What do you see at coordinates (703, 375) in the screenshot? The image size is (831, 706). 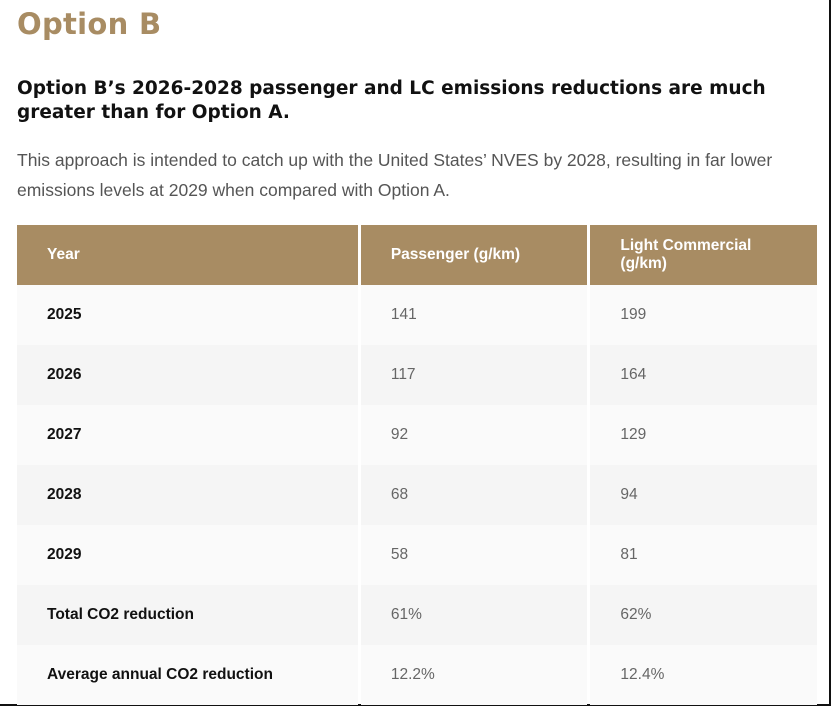 I see `light-commercial-value: 164` at bounding box center [703, 375].